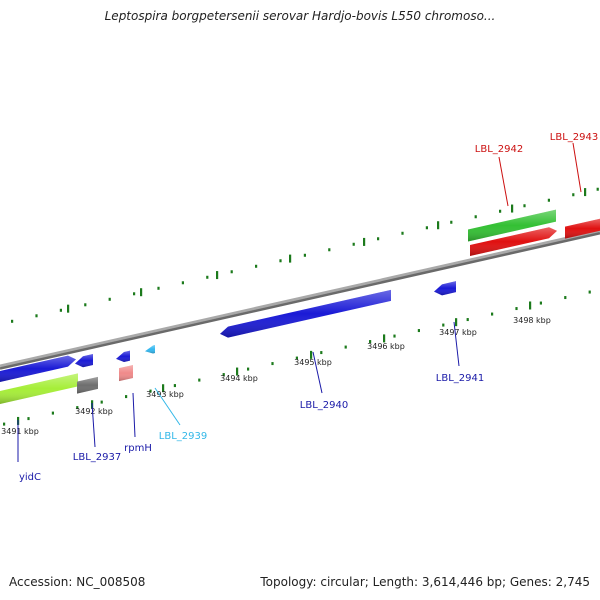  Describe the element at coordinates (313, 362) in the screenshot. I see `kbp-tick-label: 3495 kbp` at that location.